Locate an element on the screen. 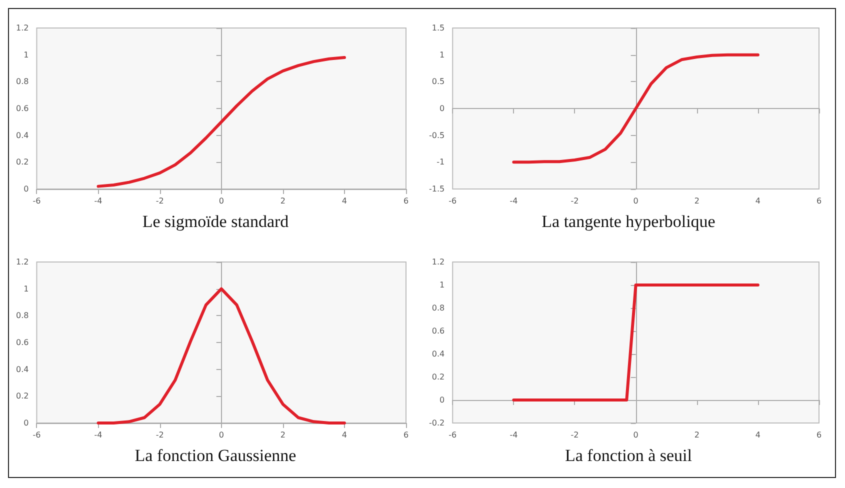 The image size is (845, 488). text: La fonction à seuil is located at coordinates (628, 455).